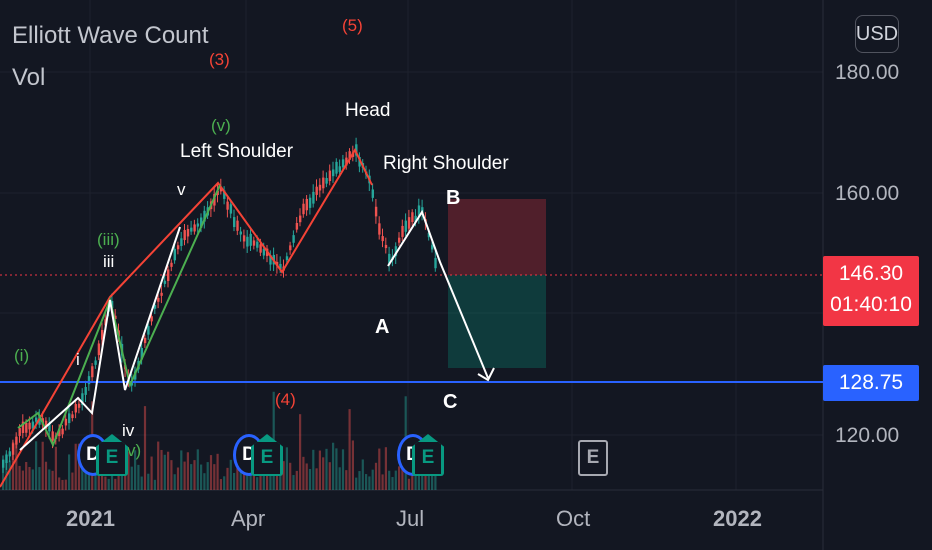 This screenshot has height=550, width=932. I want to click on currency-button: USD, so click(877, 34).